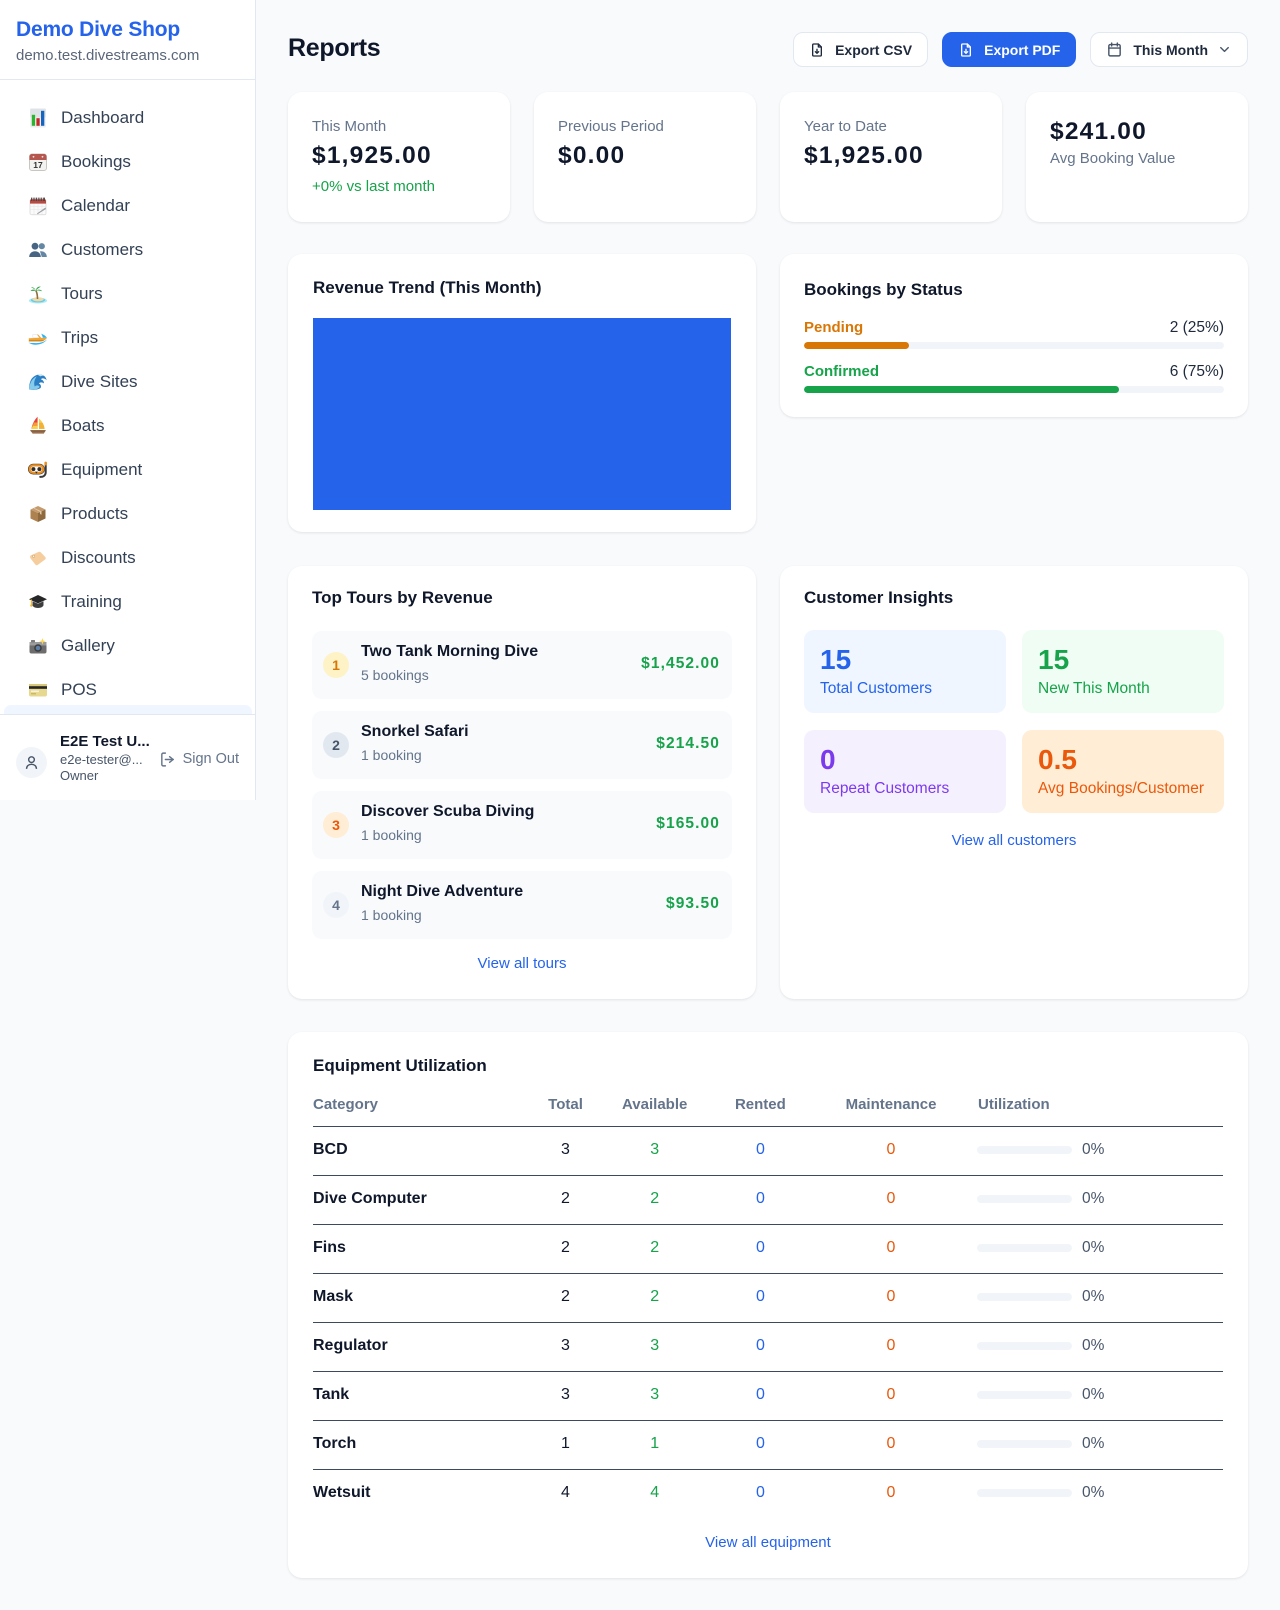 This screenshot has height=1610, width=1280. What do you see at coordinates (38, 165) in the screenshot?
I see `svg-text: 17` at bounding box center [38, 165].